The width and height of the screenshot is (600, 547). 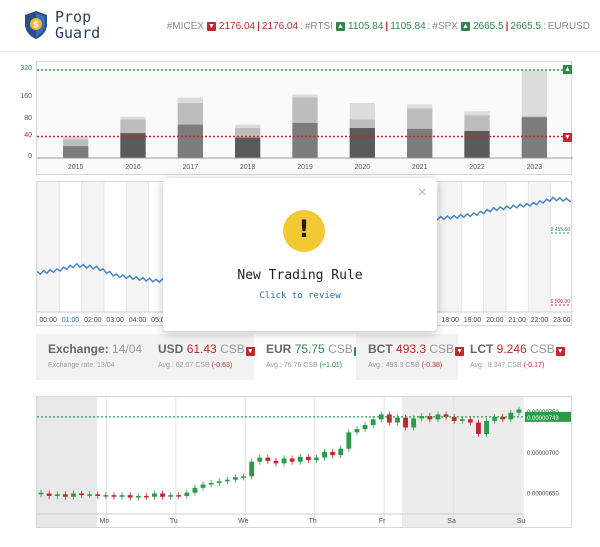 What do you see at coordinates (78, 25) in the screenshot?
I see `brand-name: Prop Guard` at bounding box center [78, 25].